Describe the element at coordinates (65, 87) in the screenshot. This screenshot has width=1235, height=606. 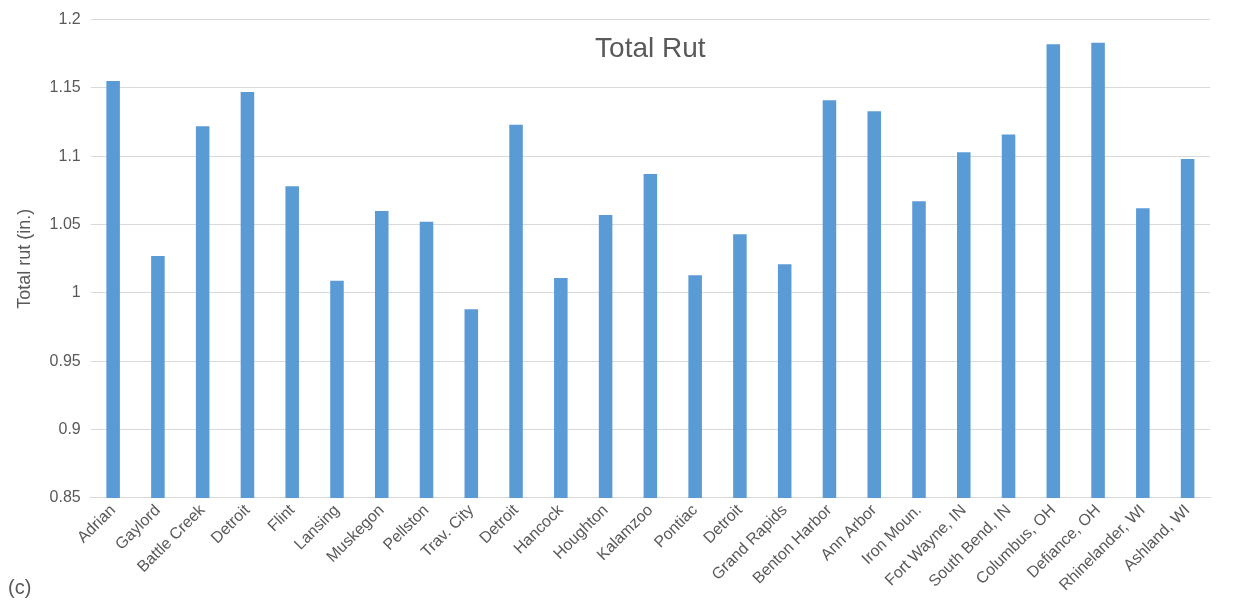
I see `y-tick-label: 1.15` at that location.